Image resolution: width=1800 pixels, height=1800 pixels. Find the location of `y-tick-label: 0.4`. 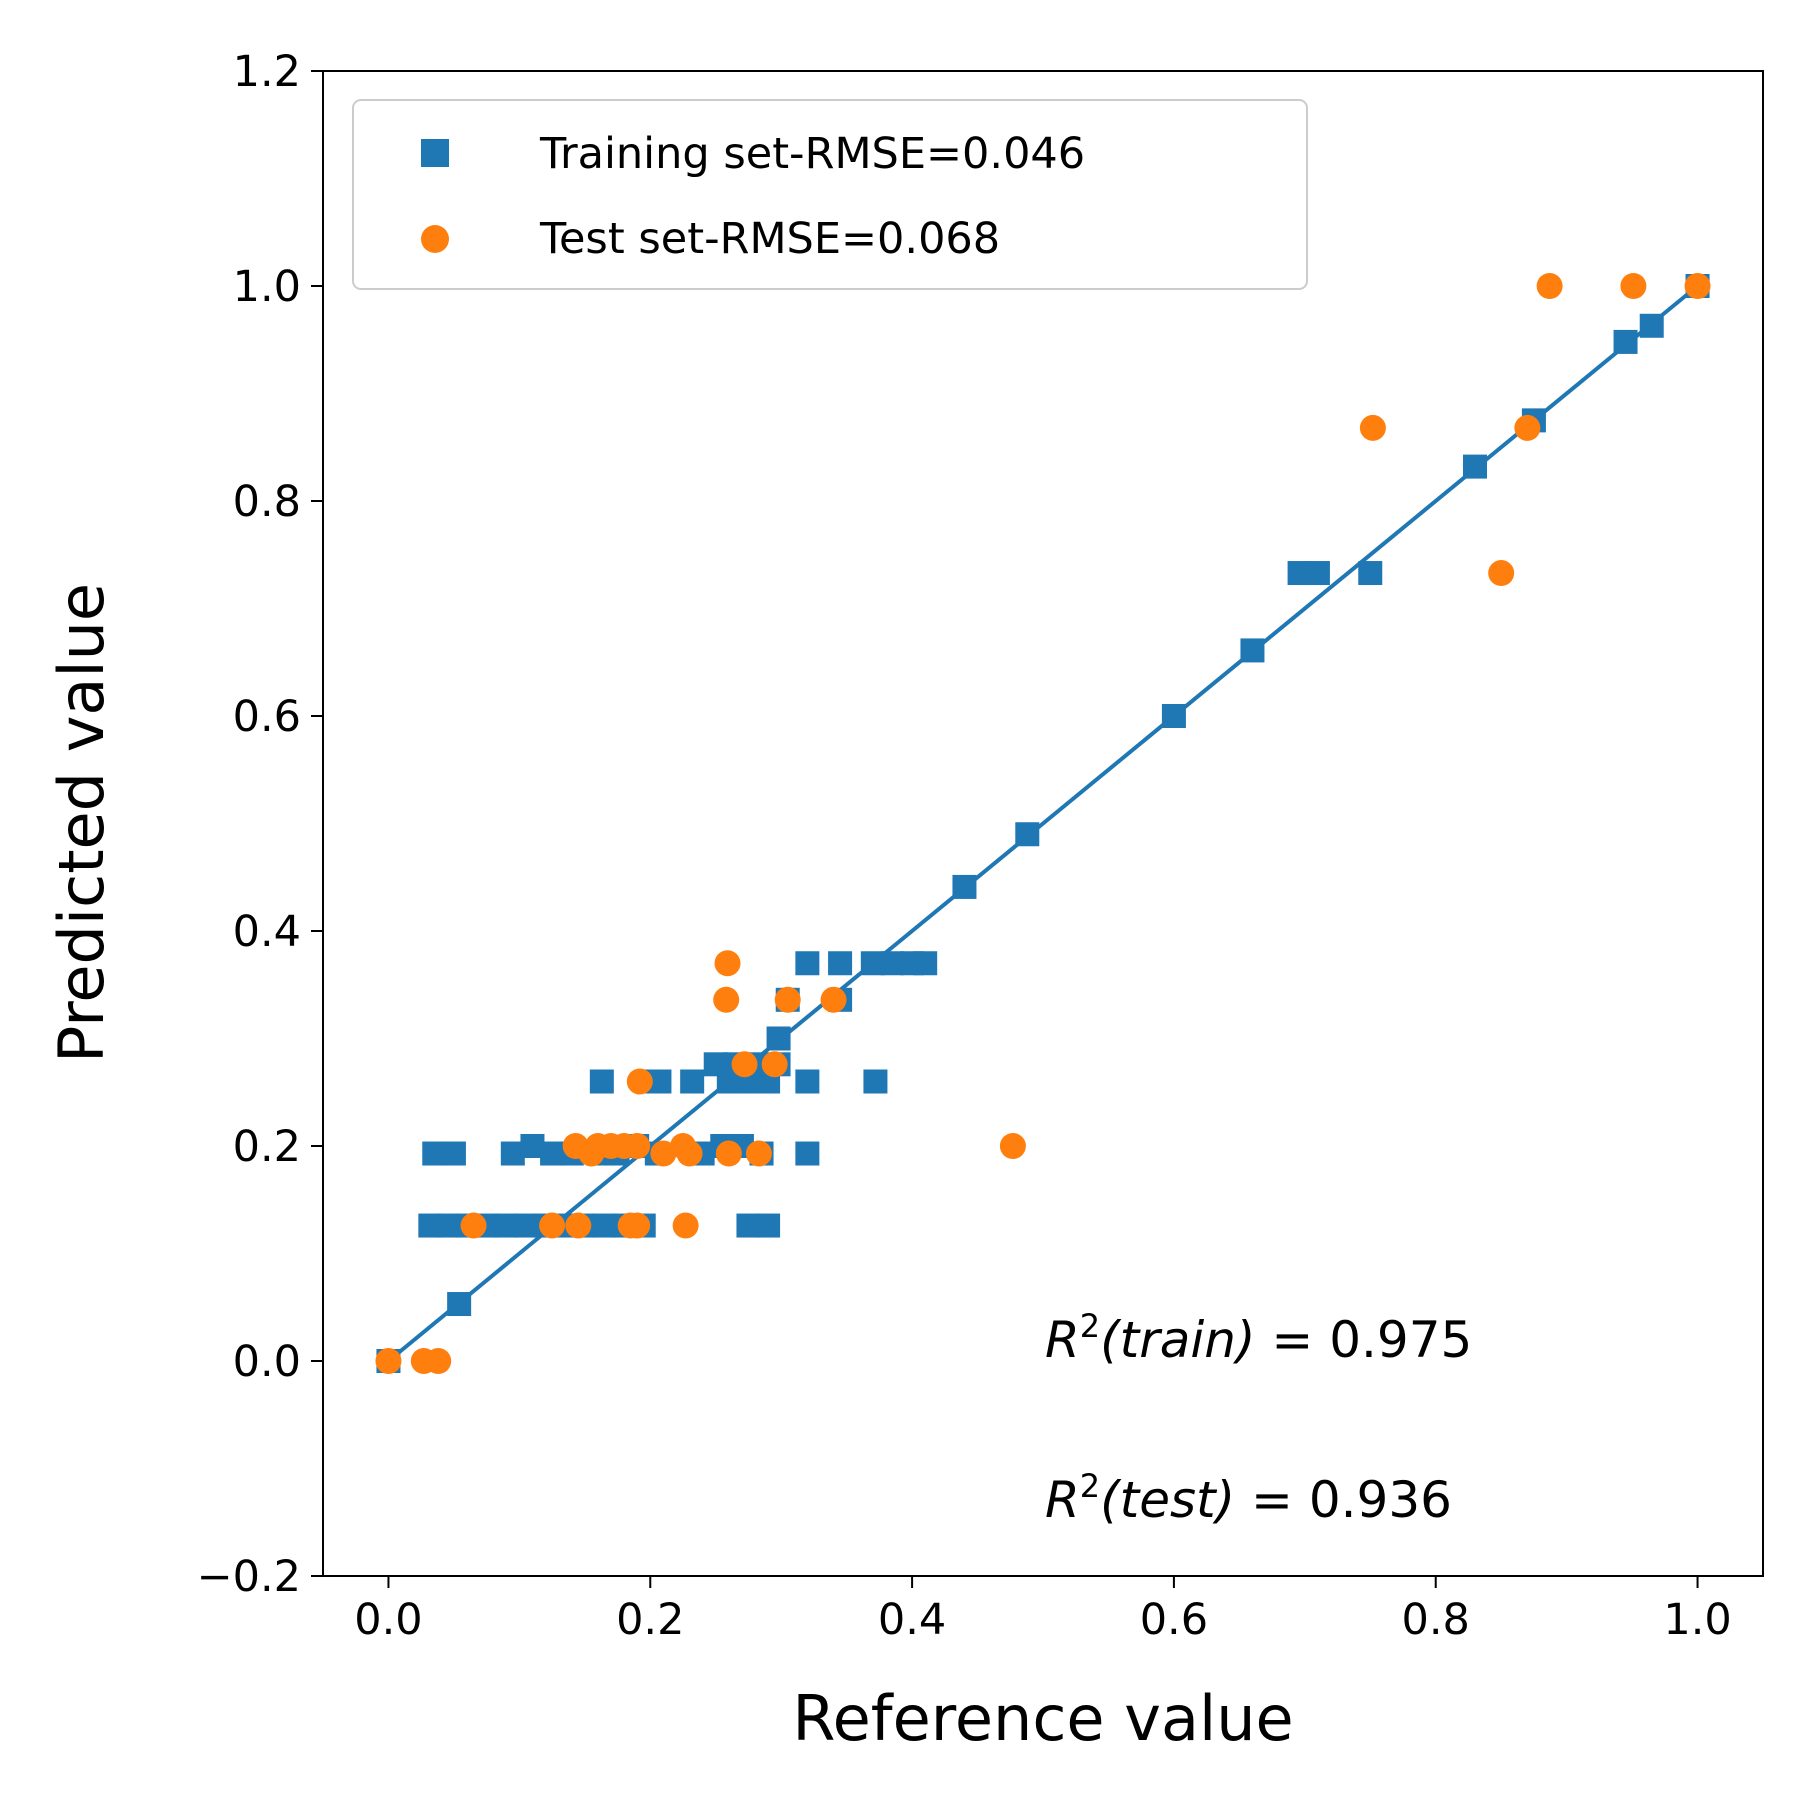

y-tick-label: 0.4 is located at coordinates (267, 932).